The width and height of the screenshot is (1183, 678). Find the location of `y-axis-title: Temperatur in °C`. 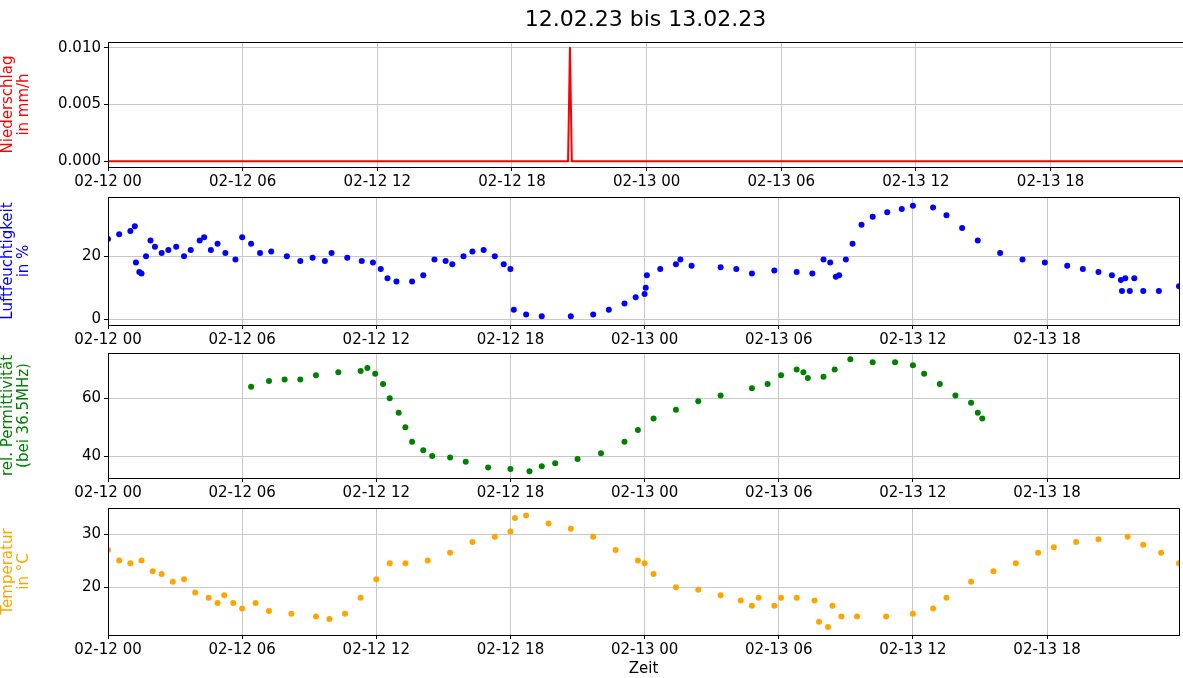

y-axis-title: Temperatur in °C is located at coordinates (16, 571).